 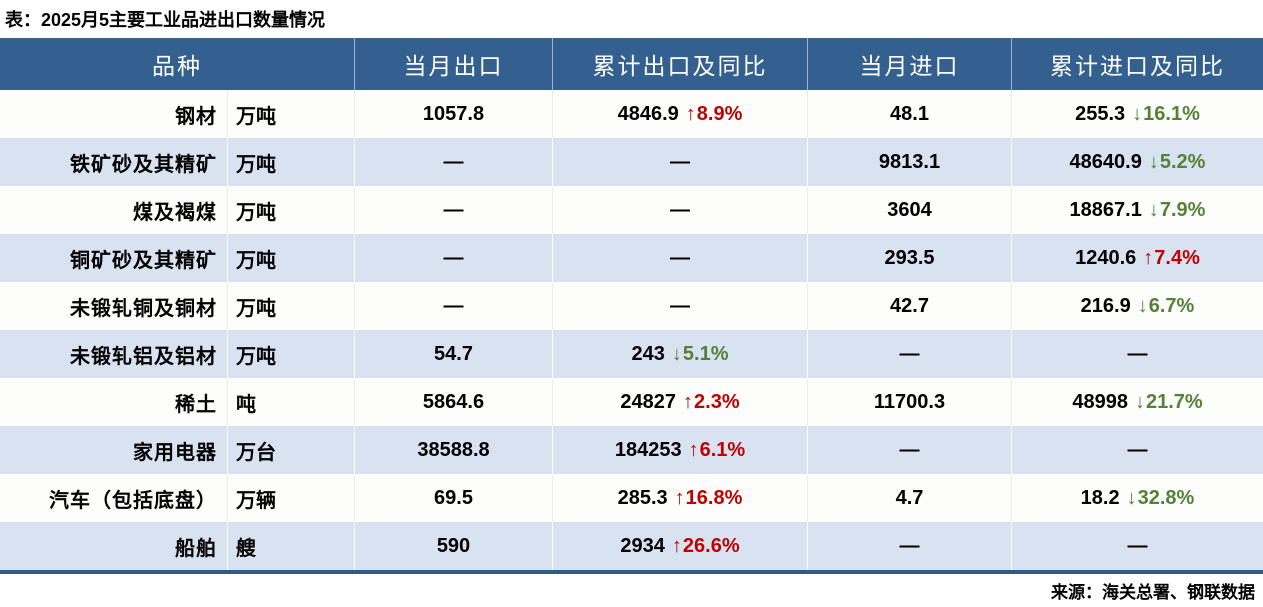 I want to click on import-month-value: 9813.1, so click(x=910, y=162).